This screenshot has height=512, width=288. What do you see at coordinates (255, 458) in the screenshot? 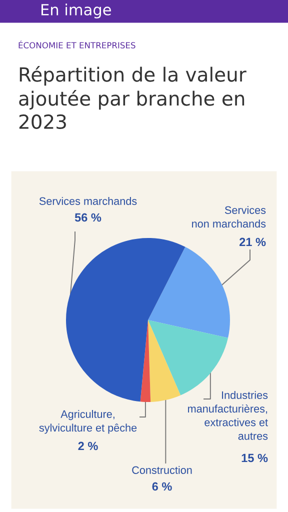
I see `data-label: 15 %` at bounding box center [255, 458].